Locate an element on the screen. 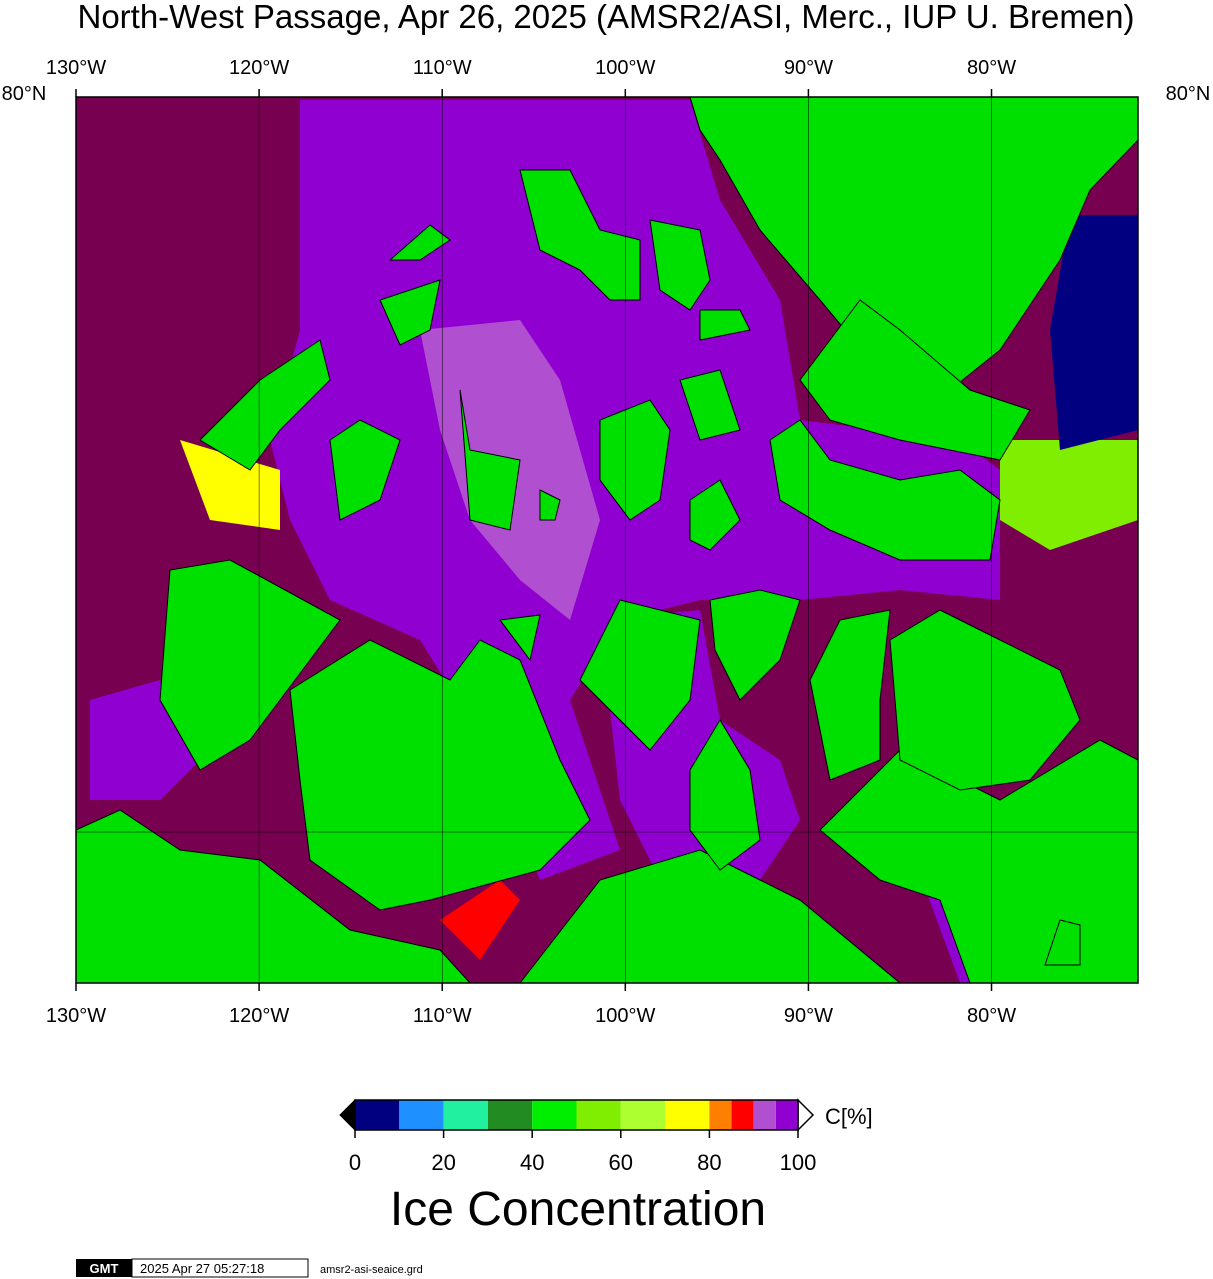 The width and height of the screenshot is (1213, 1279). logo: GMT is located at coordinates (104, 1268).